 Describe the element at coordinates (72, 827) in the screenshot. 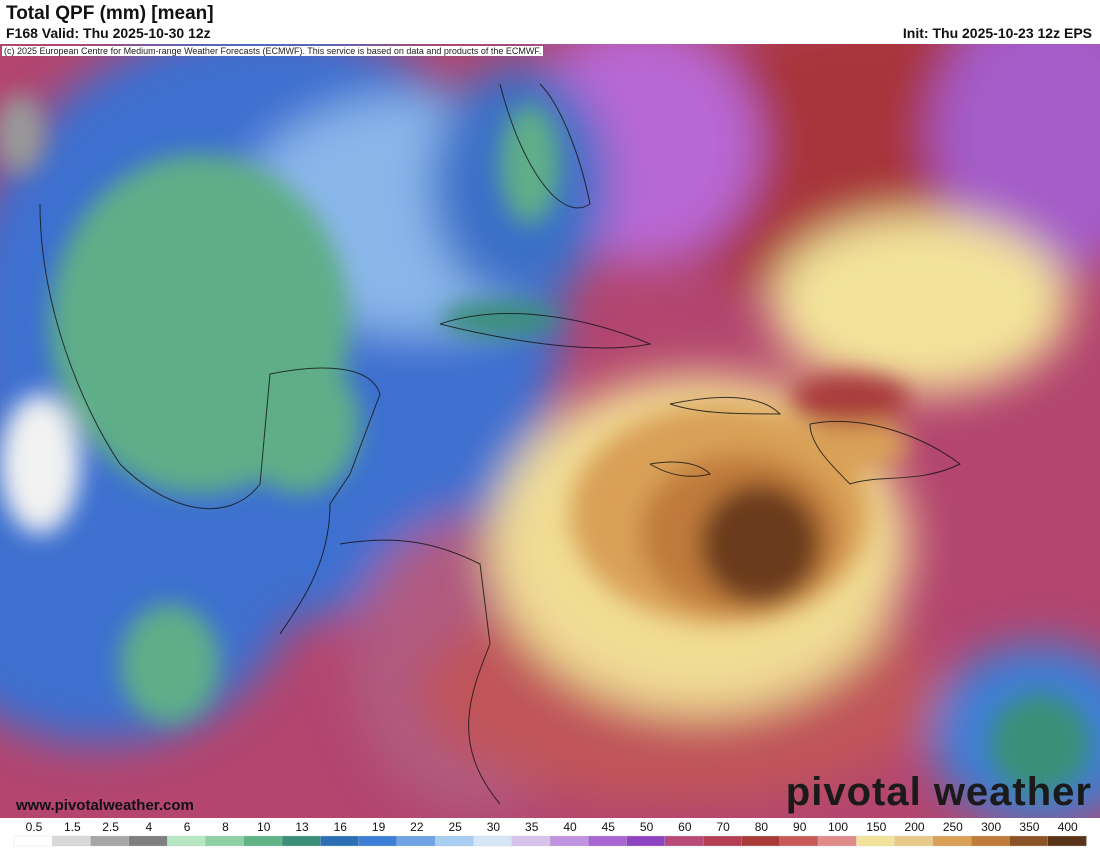

I see `legend-label: 1.5` at that location.